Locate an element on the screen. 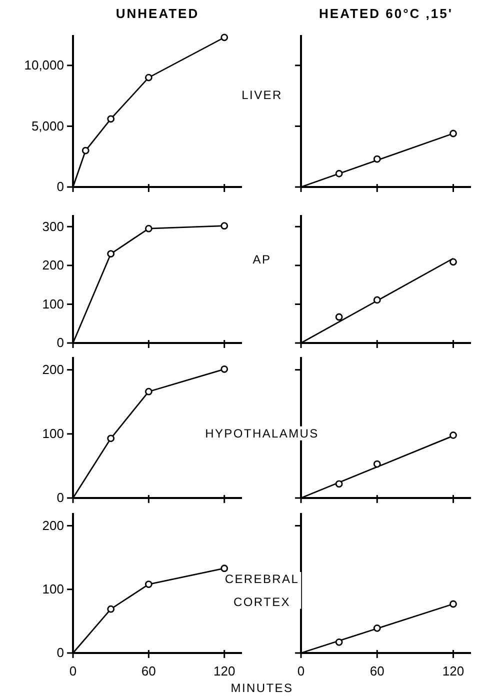  x-axis-title: MINUTES is located at coordinates (262, 688).